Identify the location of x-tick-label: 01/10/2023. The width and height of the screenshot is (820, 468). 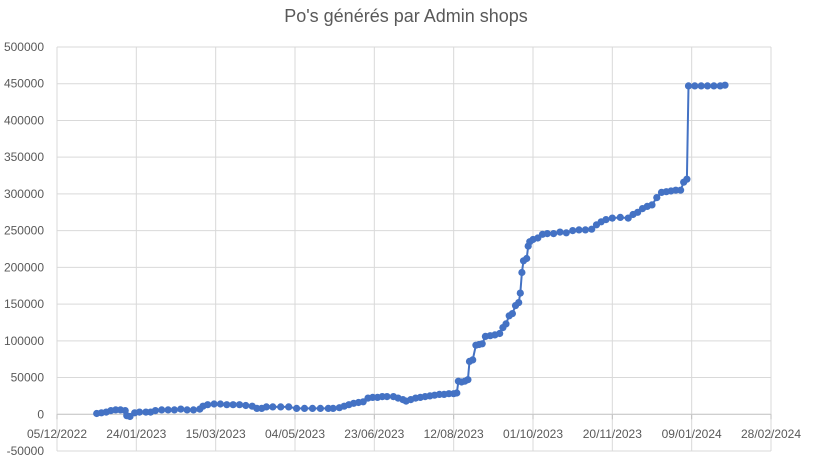
(533, 434).